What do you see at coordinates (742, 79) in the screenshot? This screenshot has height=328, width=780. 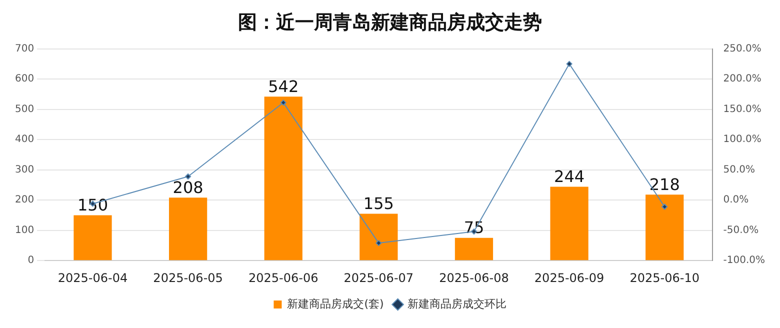 I see `y2-tick-label: 200.0%` at bounding box center [742, 79].